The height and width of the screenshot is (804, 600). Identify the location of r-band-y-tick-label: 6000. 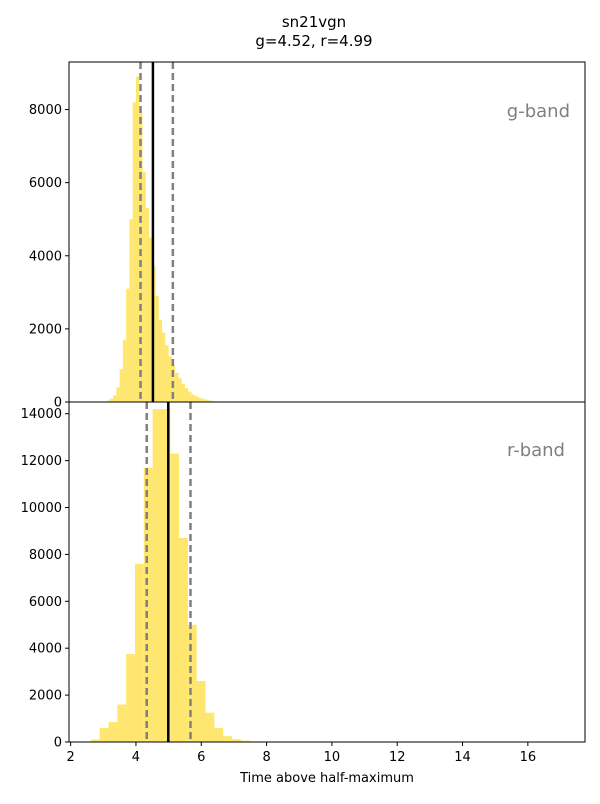
(45, 602).